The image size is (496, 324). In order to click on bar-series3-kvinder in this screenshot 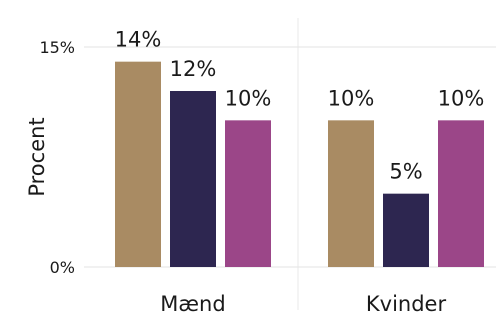, I will do `click(461, 193)`.